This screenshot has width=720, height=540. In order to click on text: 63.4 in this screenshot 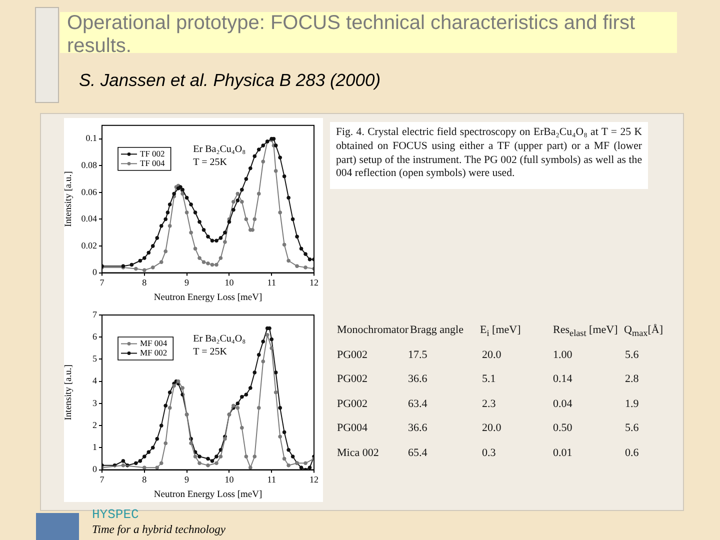, I will do `click(418, 404)`.